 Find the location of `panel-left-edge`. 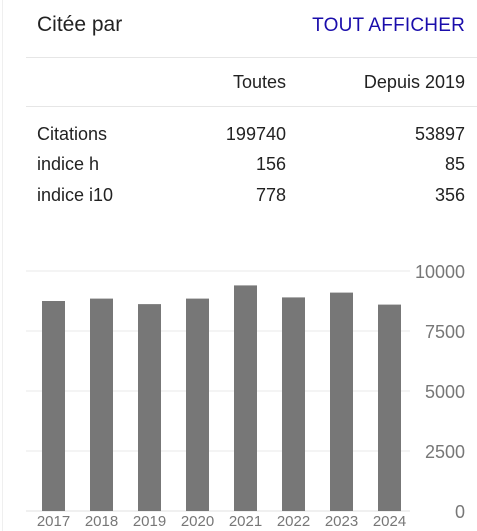

panel-left-edge is located at coordinates (2, 265).